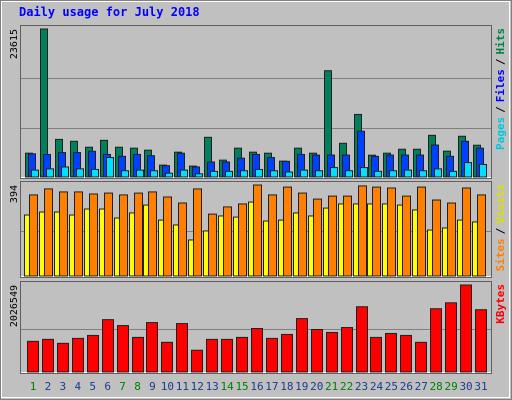  I want to click on x-tick-label: 5, so click(92, 386).